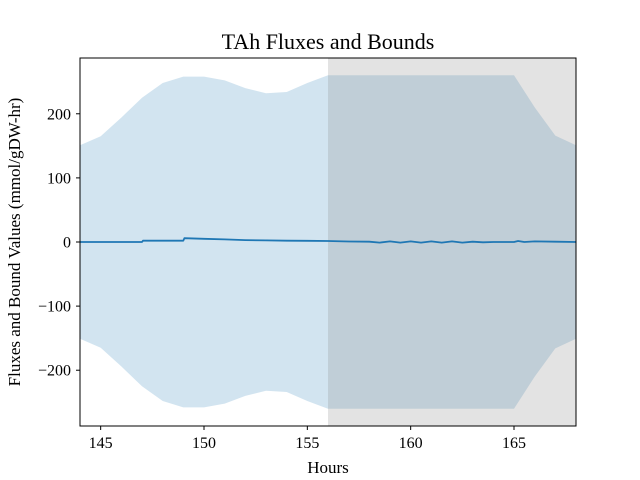 The width and height of the screenshot is (640, 480). What do you see at coordinates (54, 371) in the screenshot?
I see `y-tick-label: −200` at bounding box center [54, 371].